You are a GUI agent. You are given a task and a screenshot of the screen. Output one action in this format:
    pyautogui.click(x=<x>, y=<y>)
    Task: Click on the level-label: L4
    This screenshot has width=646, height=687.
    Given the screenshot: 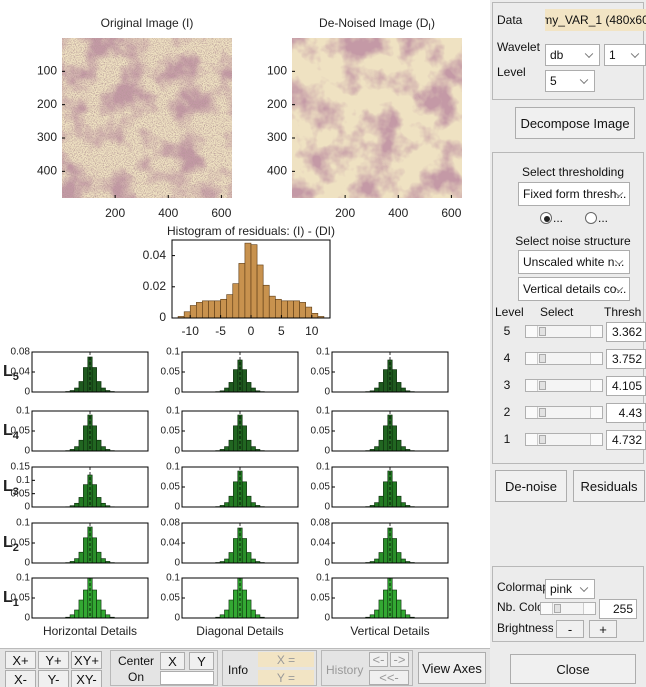 What is the action you would take?
    pyautogui.click(x=11, y=432)
    